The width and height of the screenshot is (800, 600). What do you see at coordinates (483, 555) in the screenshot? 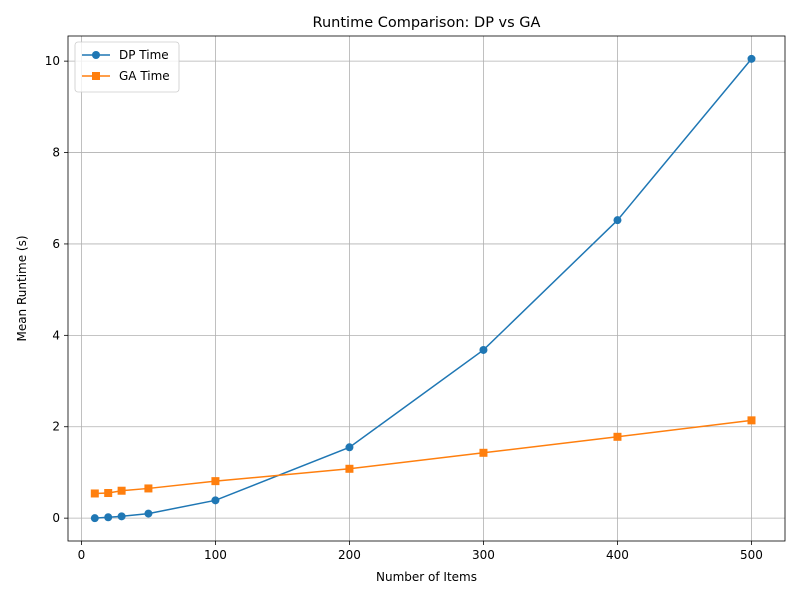
I see `x-tick-label: 300` at bounding box center [483, 555].